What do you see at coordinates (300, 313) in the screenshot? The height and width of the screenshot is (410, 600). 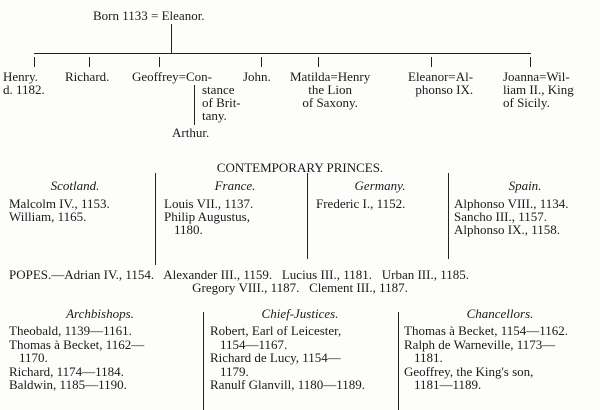 I see `column-header: Chief-Justices.` at bounding box center [300, 313].